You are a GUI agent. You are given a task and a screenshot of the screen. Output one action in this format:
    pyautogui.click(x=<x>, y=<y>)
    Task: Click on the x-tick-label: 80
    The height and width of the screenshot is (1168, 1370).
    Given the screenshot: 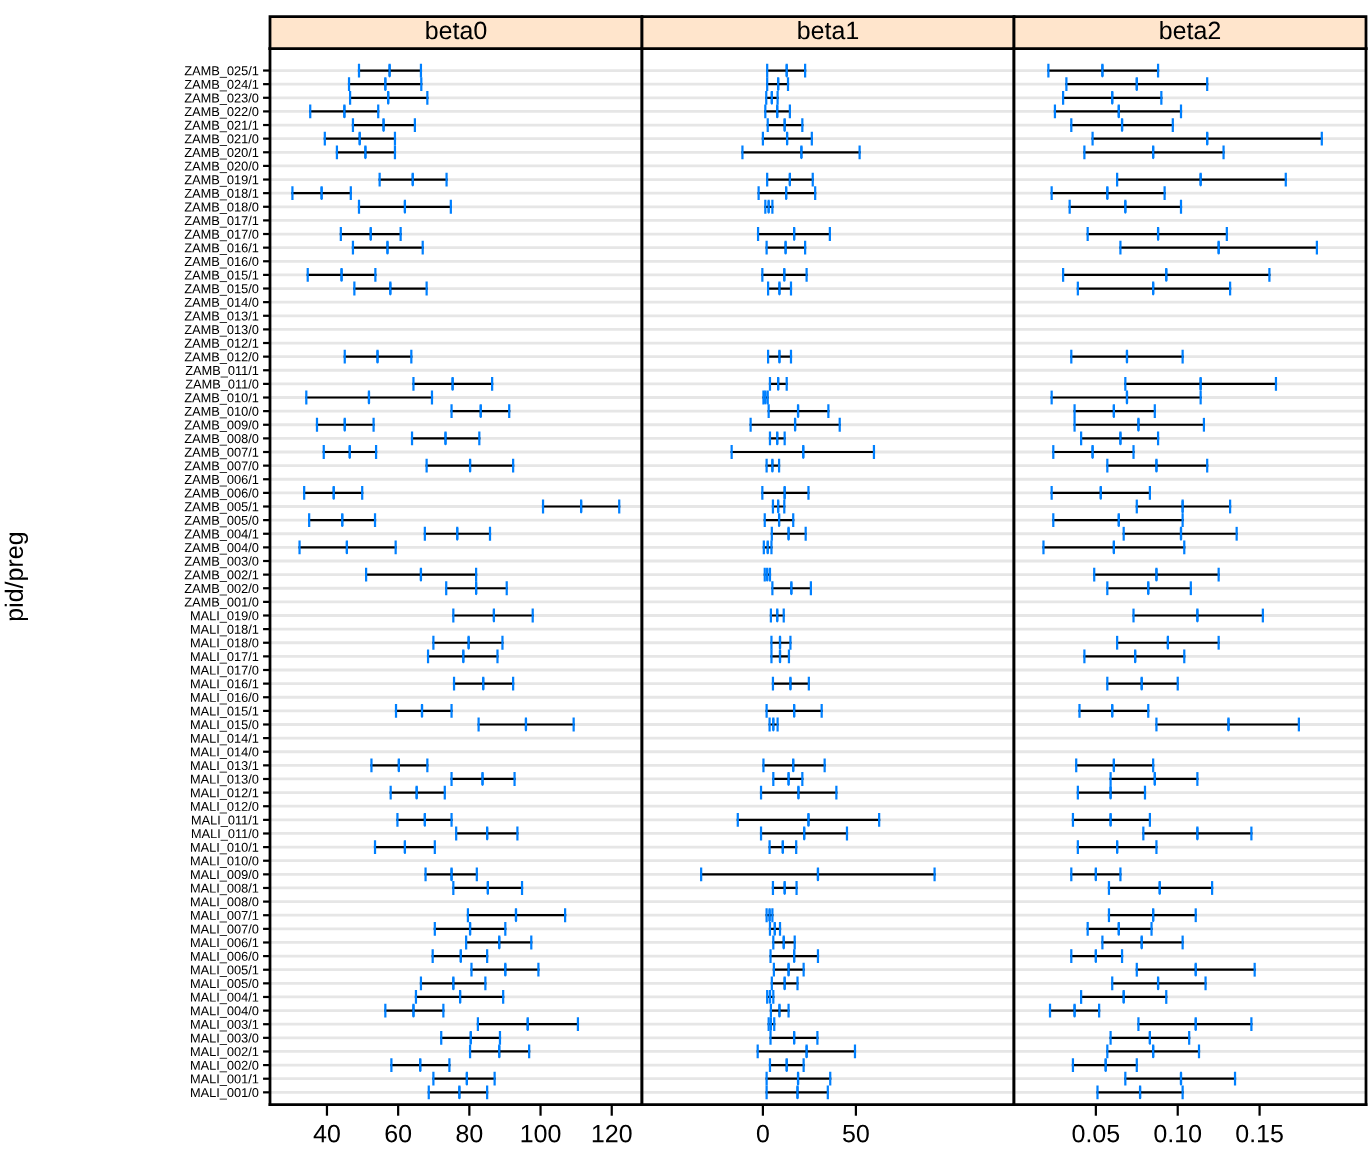 What is the action you would take?
    pyautogui.click(x=469, y=1133)
    